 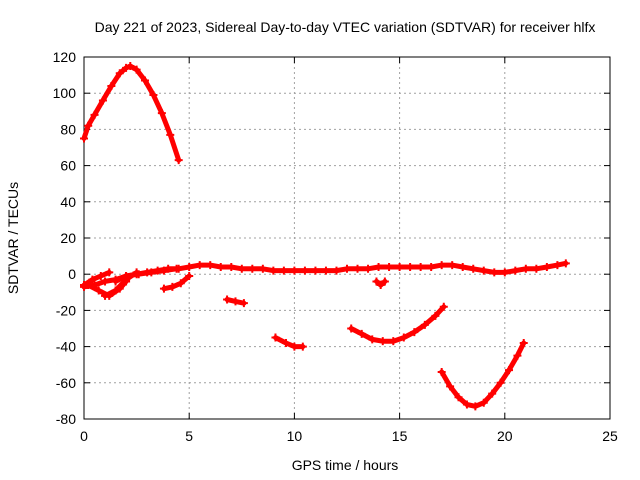 What do you see at coordinates (66, 419) in the screenshot?
I see `y-tick-label: -80` at bounding box center [66, 419].